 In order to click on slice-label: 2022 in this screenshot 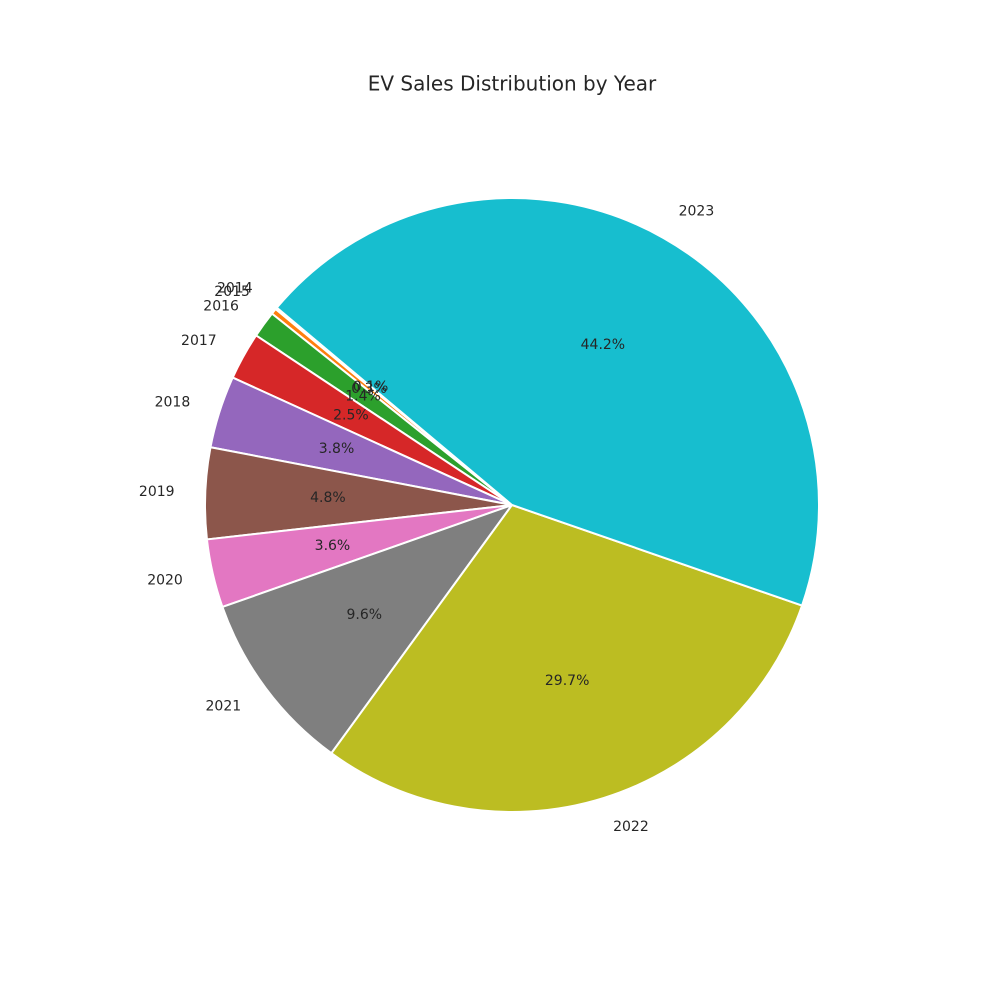, I will do `click(631, 827)`.